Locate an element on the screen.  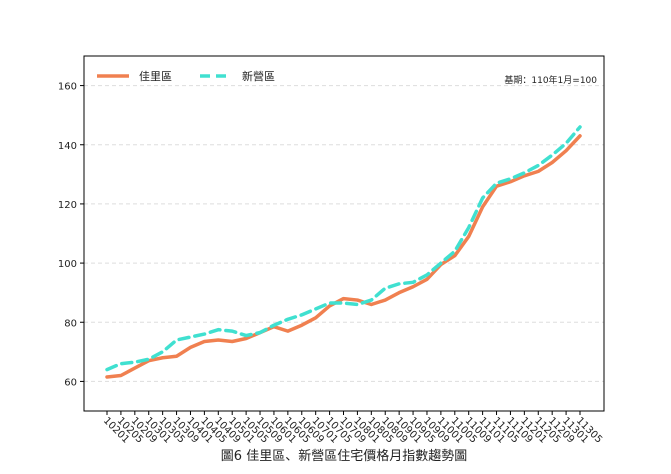
y-tick-label: 120 is located at coordinates (67, 205).